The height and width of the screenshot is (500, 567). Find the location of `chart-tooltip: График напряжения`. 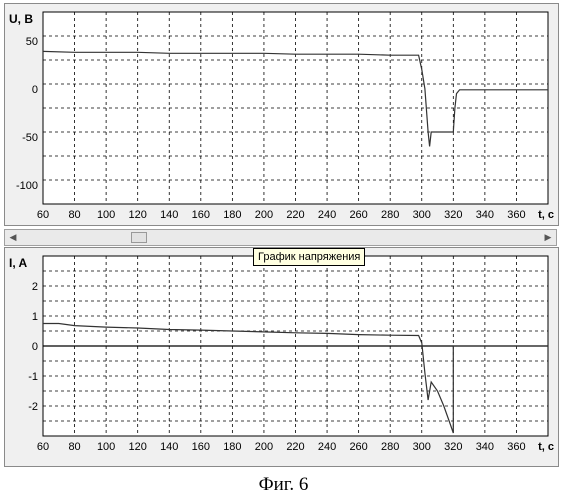

chart-tooltip: График напряжения is located at coordinates (309, 257).